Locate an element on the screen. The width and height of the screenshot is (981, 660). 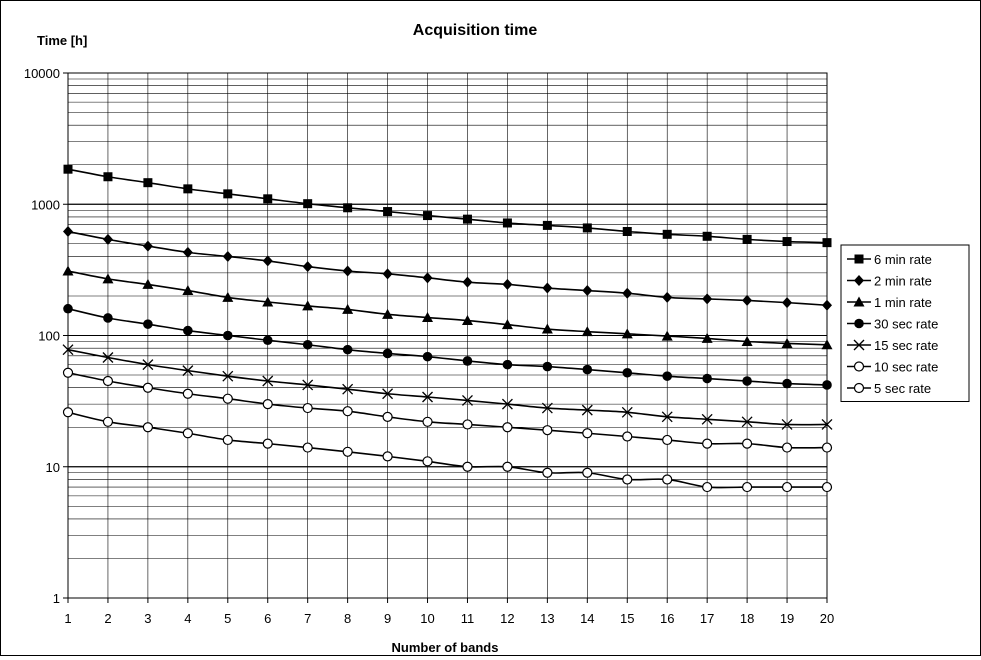
legend-label: 6 min rate is located at coordinates (903, 259).